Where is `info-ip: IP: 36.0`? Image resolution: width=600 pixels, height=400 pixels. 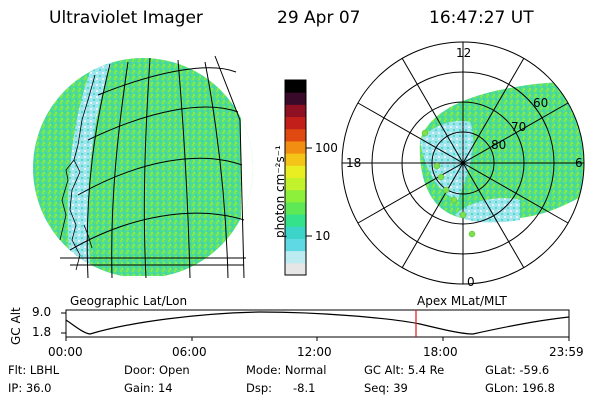
info-ip: IP: 36.0 is located at coordinates (30, 388).